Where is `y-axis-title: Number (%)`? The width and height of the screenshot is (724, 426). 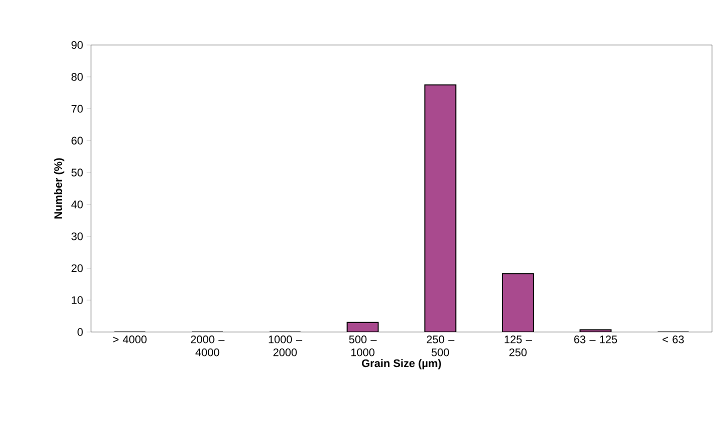 y-axis-title: Number (%) is located at coordinates (59, 188).